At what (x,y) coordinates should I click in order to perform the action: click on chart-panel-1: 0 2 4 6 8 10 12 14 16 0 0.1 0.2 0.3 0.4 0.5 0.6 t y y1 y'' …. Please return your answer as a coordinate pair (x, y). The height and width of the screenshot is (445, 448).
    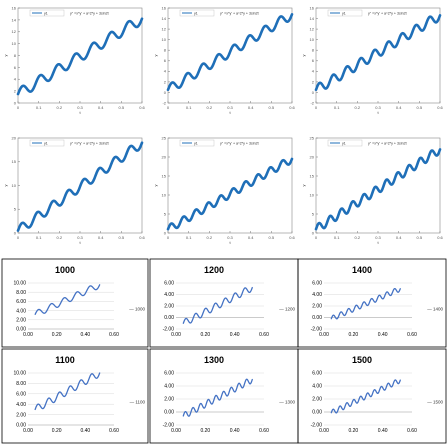
    Looking at the image, I should click on (74, 60).